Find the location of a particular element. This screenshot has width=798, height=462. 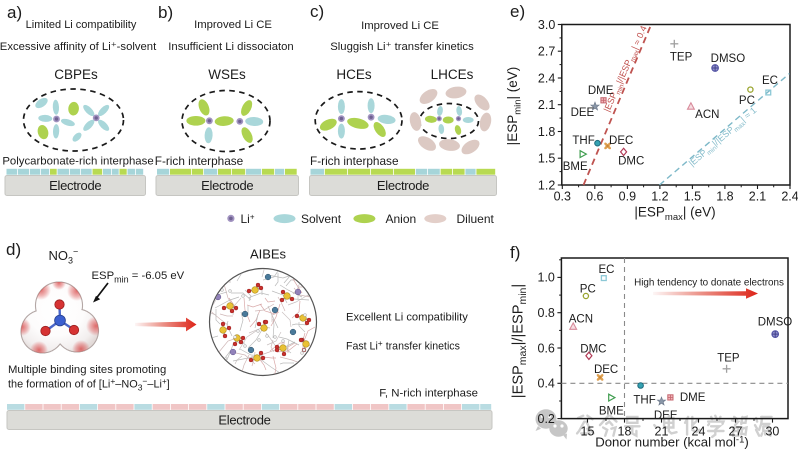

svg-text: 0.8 is located at coordinates (546, 313).